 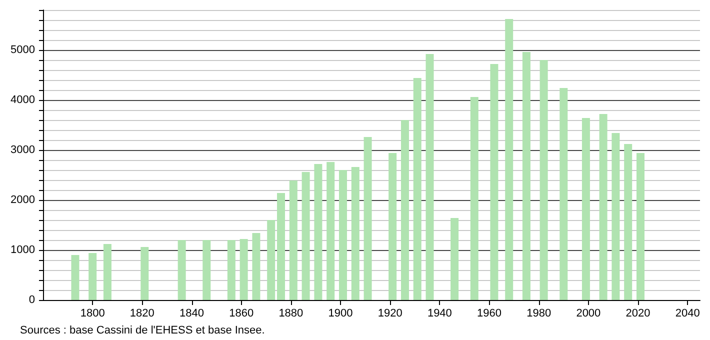 What do you see at coordinates (22, 200) in the screenshot?
I see `y-tick-label: 2000` at bounding box center [22, 200].